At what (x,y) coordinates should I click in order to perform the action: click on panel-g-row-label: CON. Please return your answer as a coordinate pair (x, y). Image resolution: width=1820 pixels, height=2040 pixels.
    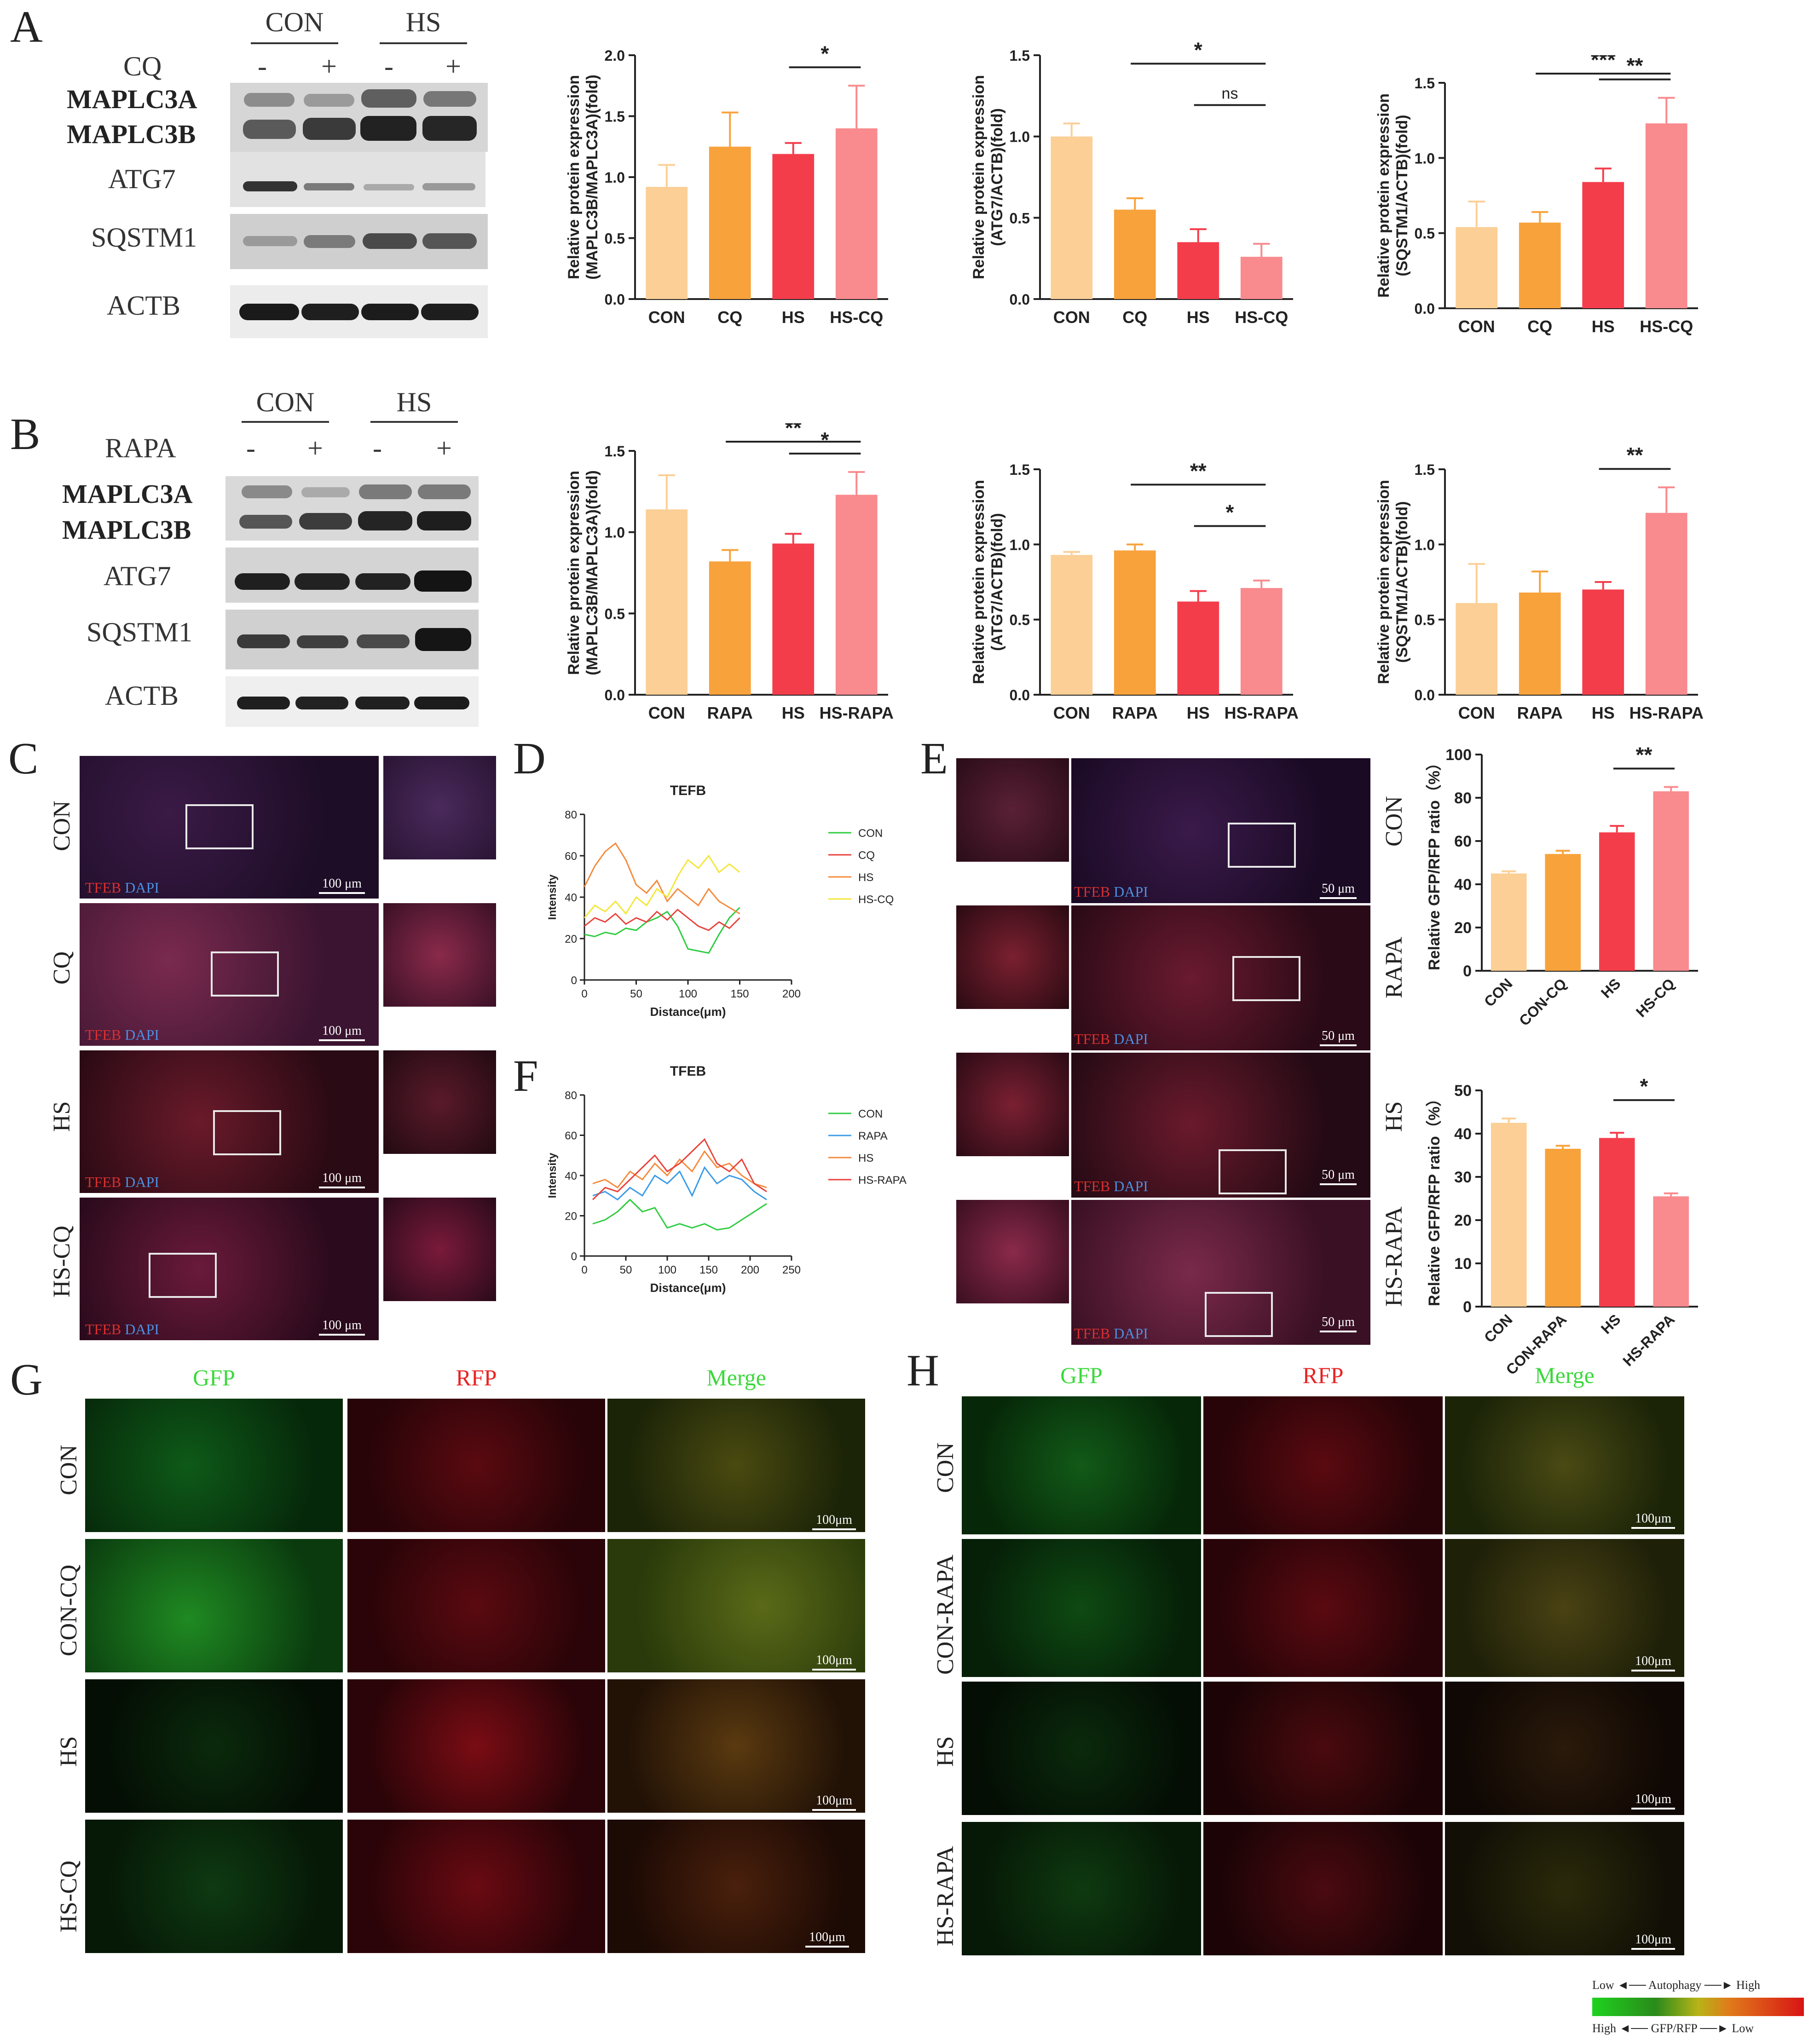
    Looking at the image, I should click on (69, 1470).